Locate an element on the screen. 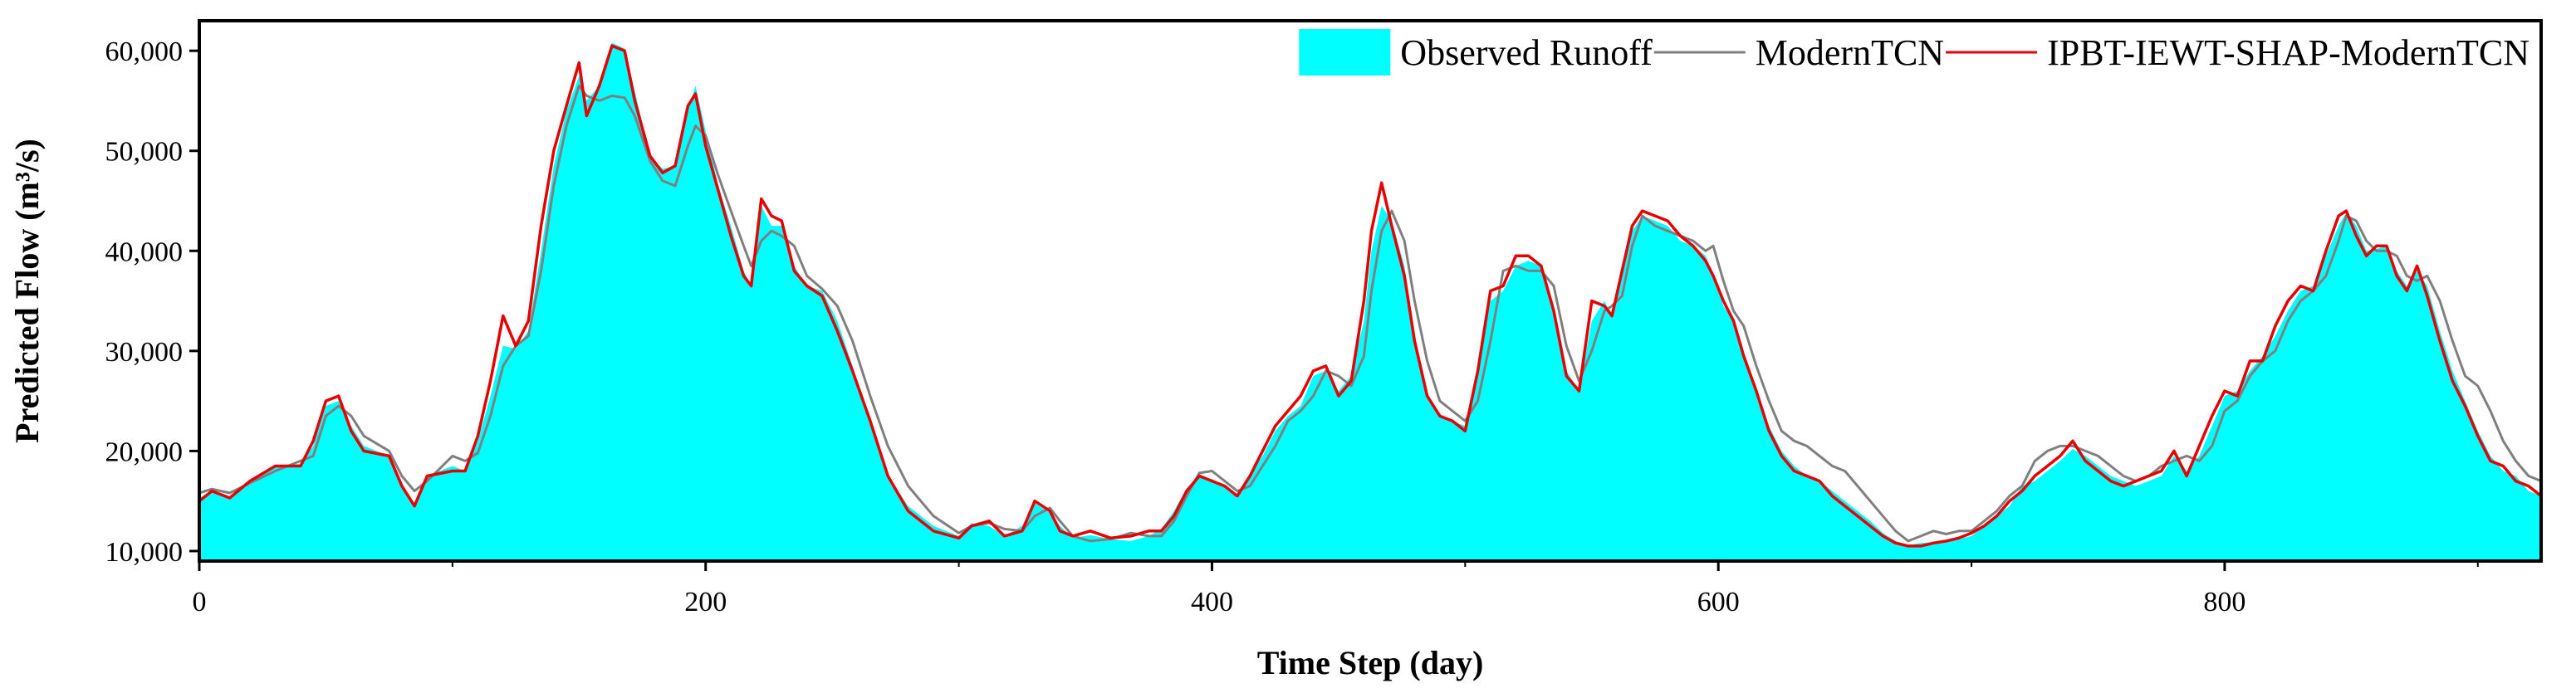  legend-label-ipbt-iewt-shap-moderntcn: IPBT-IEWT-SHAP-ModernTCN is located at coordinates (2288, 52).